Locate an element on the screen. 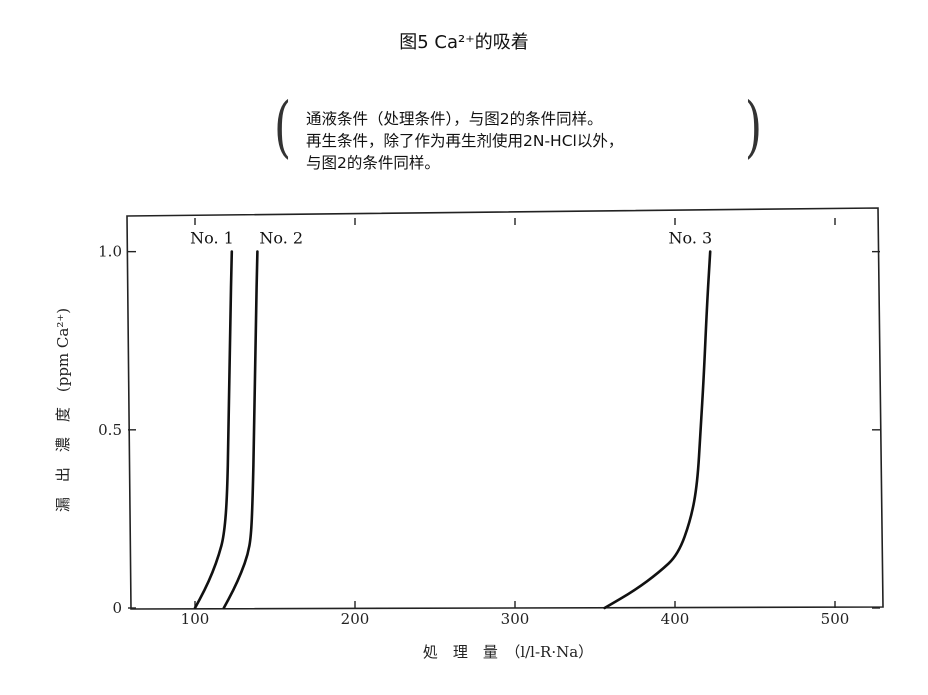 Image resolution: width=928 pixels, height=695 pixels. x-tick-label: 500 is located at coordinates (835, 619).